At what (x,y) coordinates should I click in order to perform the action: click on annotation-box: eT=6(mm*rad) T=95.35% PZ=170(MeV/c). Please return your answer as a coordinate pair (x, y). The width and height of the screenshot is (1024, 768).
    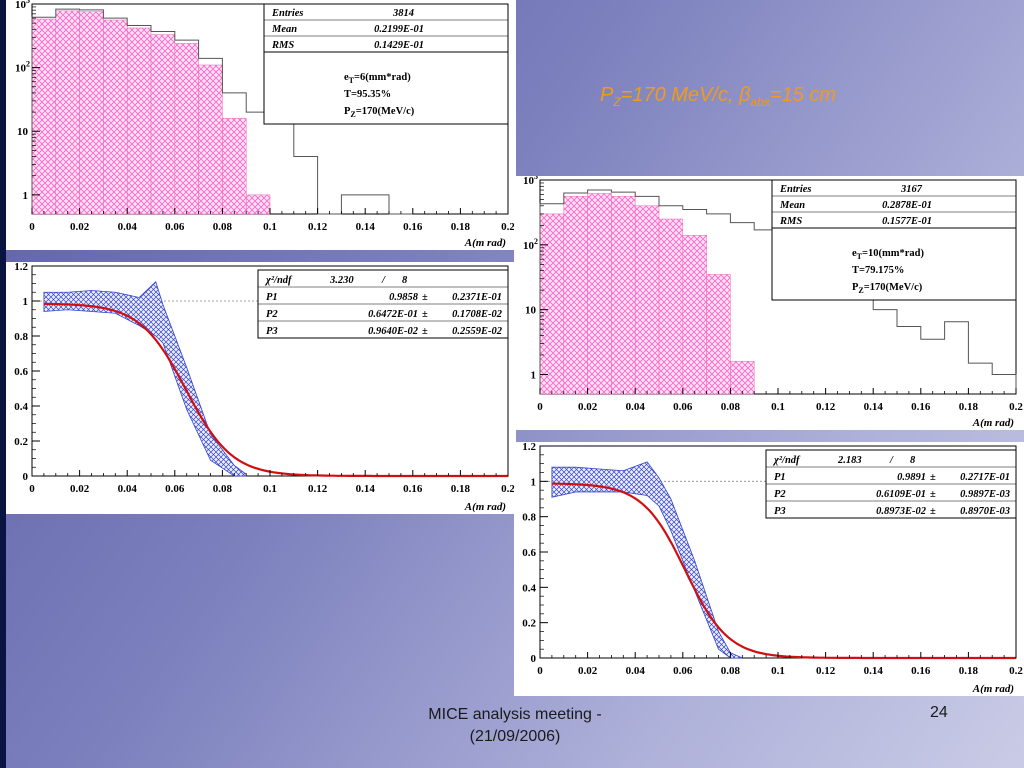
    Looking at the image, I should click on (386, 88).